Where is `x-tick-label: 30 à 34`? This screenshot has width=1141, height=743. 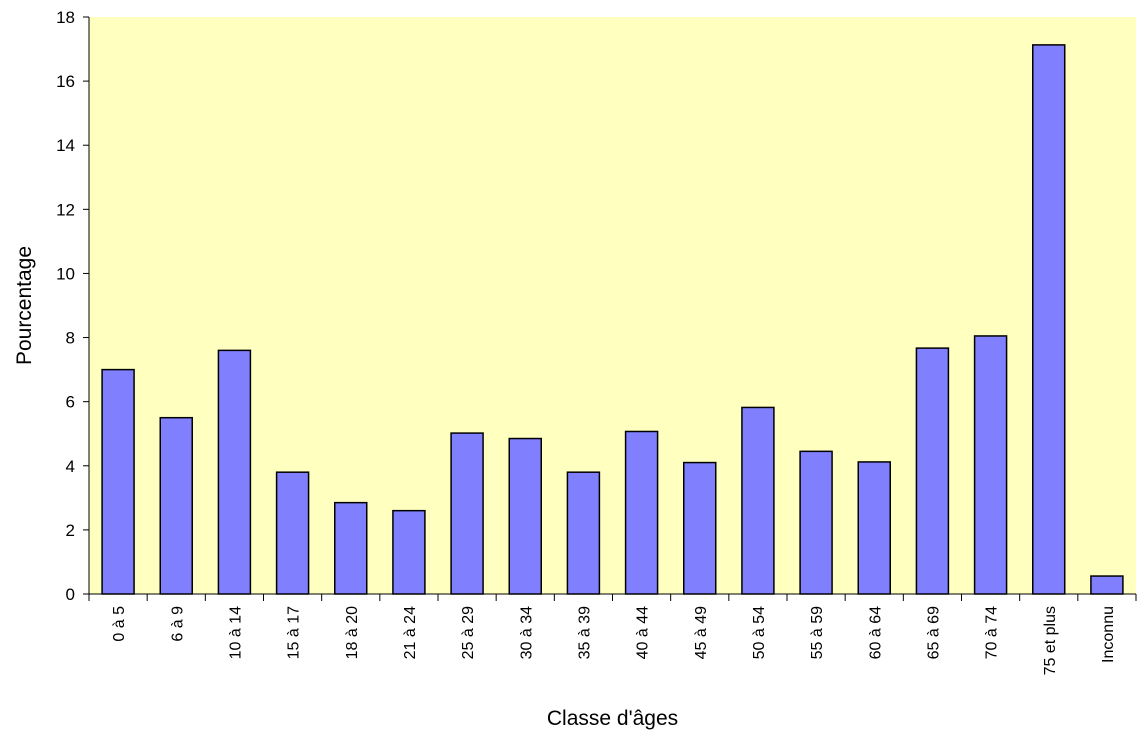 x-tick-label: 30 à 34 is located at coordinates (526, 632).